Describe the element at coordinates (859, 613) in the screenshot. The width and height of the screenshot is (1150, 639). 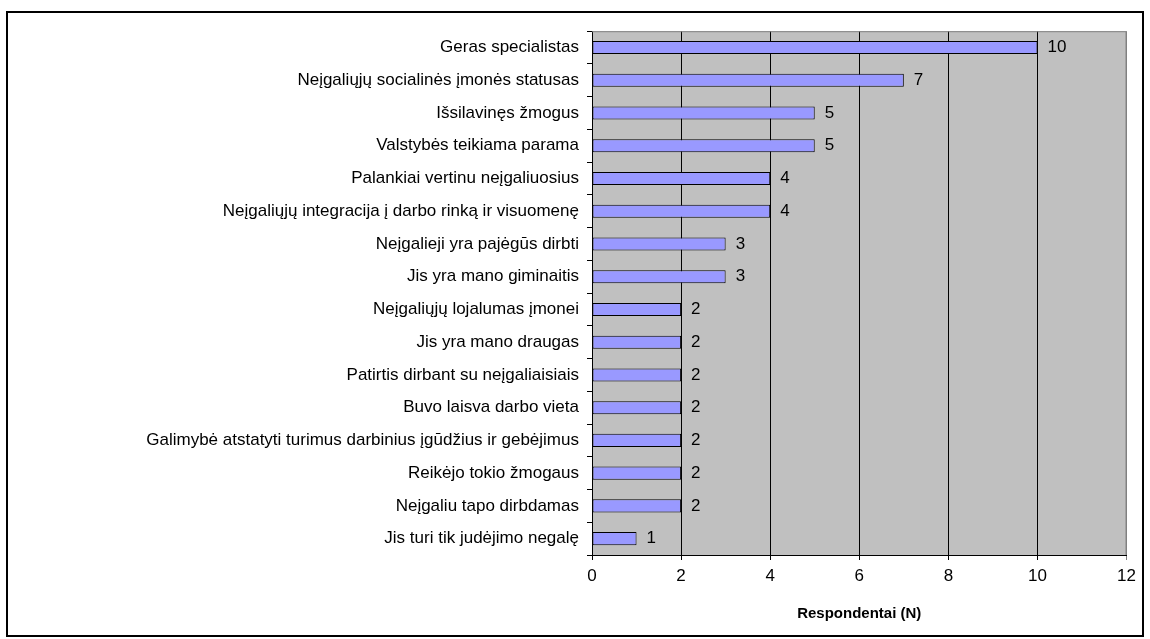
I see `x-axis-title: Respondentai (N)` at that location.